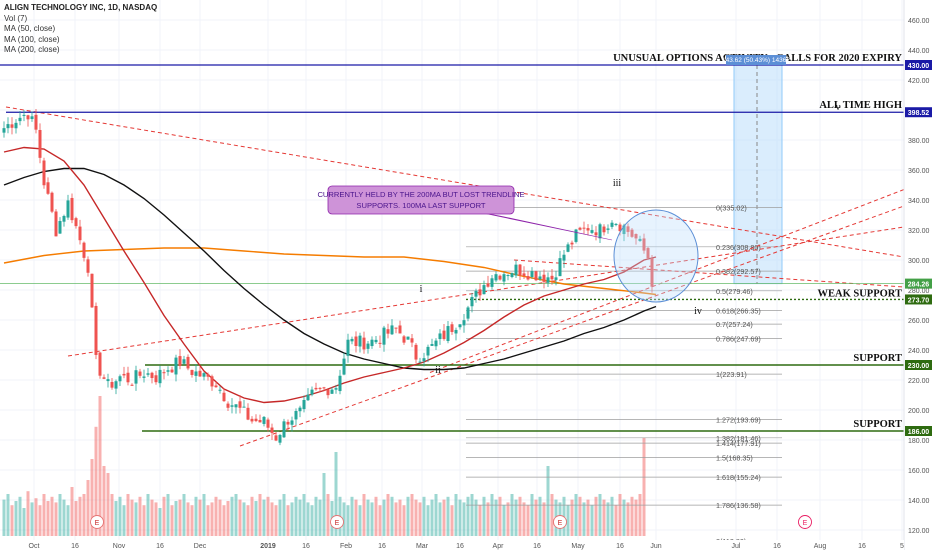 The image size is (932, 550). I want to click on price-tick-label: 300.00, so click(919, 261).